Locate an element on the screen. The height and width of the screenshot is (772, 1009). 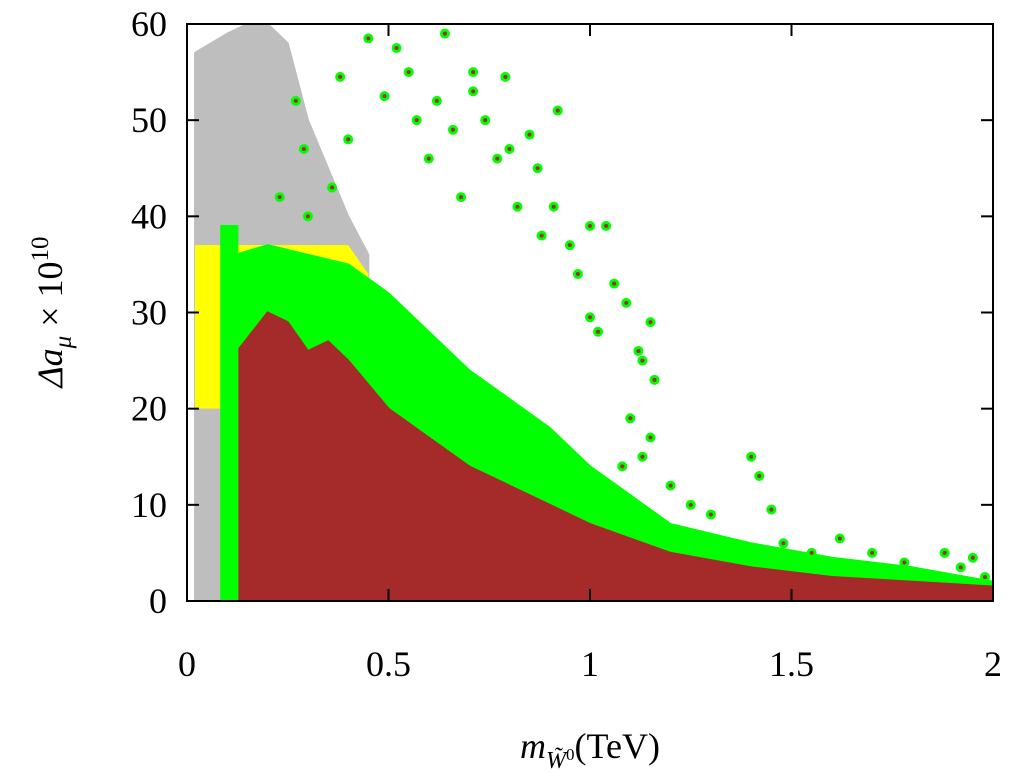
y-tick-label: 20 is located at coordinates (149, 409).